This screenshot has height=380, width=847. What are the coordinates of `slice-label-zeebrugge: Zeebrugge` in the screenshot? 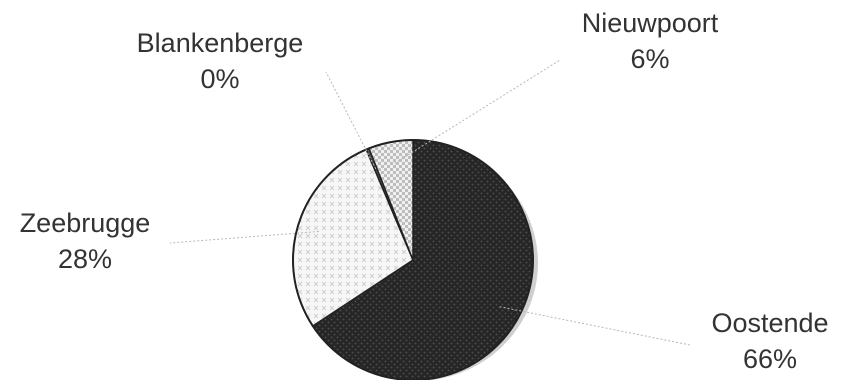 It's located at (85, 223).